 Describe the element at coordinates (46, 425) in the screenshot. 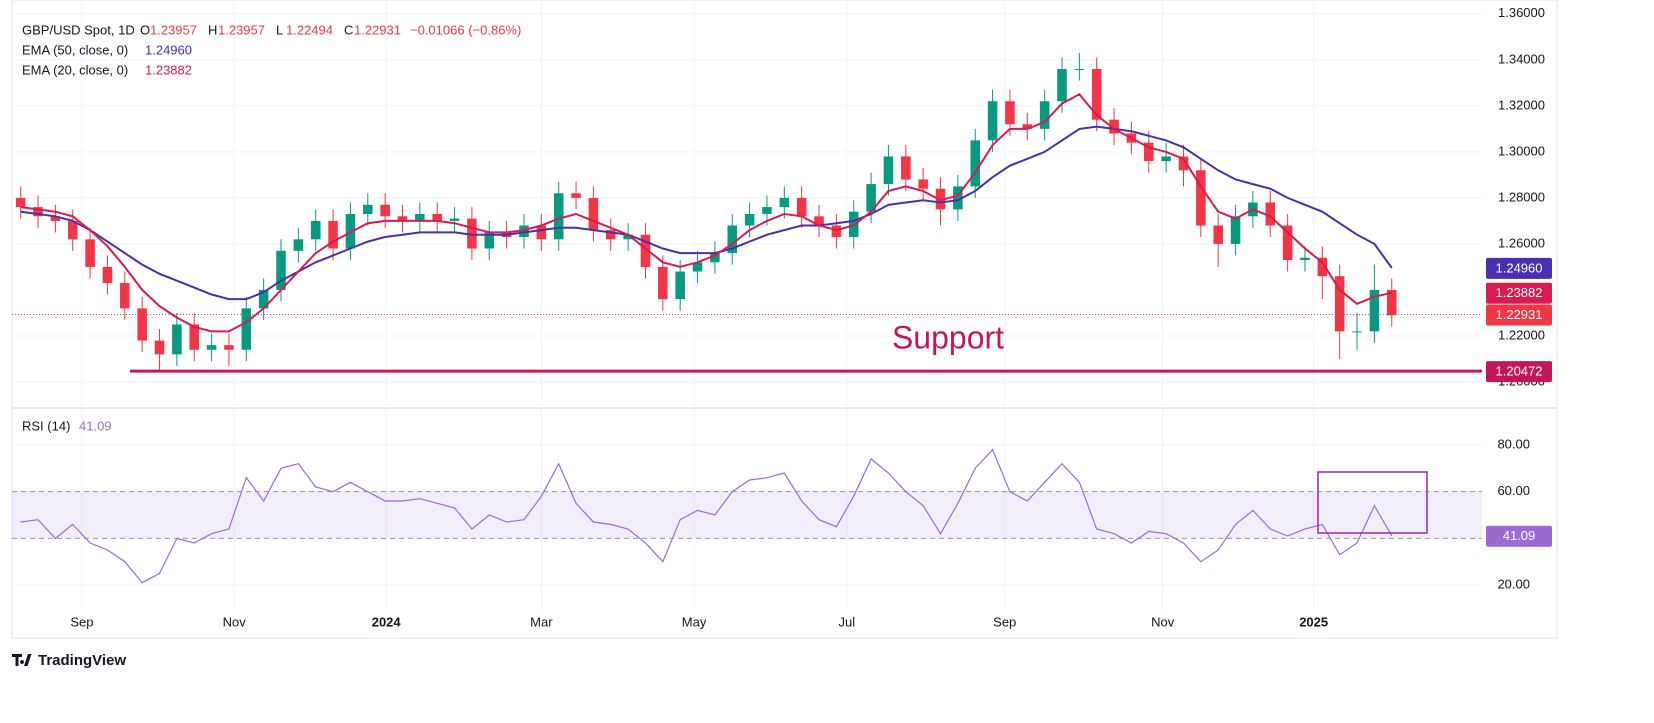

I see `rsi-name: RSI (14)` at that location.